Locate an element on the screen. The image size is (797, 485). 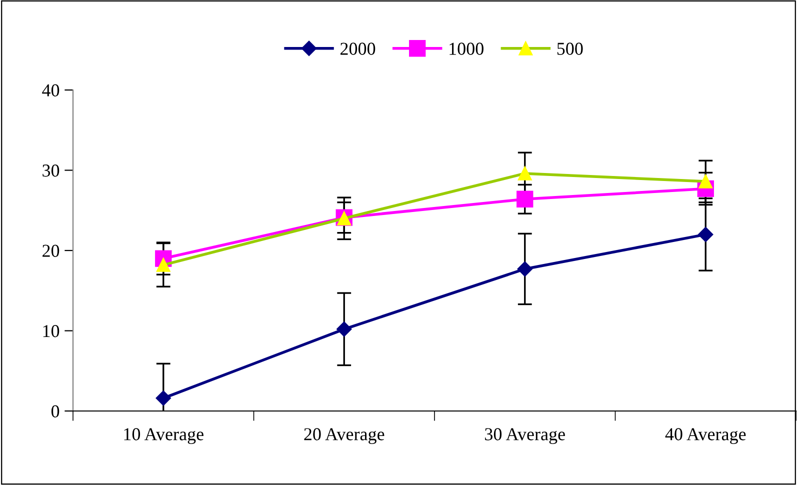
y-tick-label: 0 is located at coordinates (55, 411).